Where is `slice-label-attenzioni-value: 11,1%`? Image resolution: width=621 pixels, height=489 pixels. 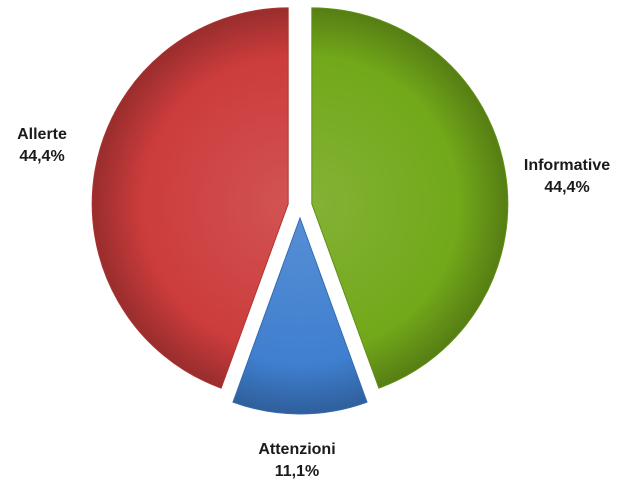 slice-label-attenzioni-value: 11,1% is located at coordinates (297, 471).